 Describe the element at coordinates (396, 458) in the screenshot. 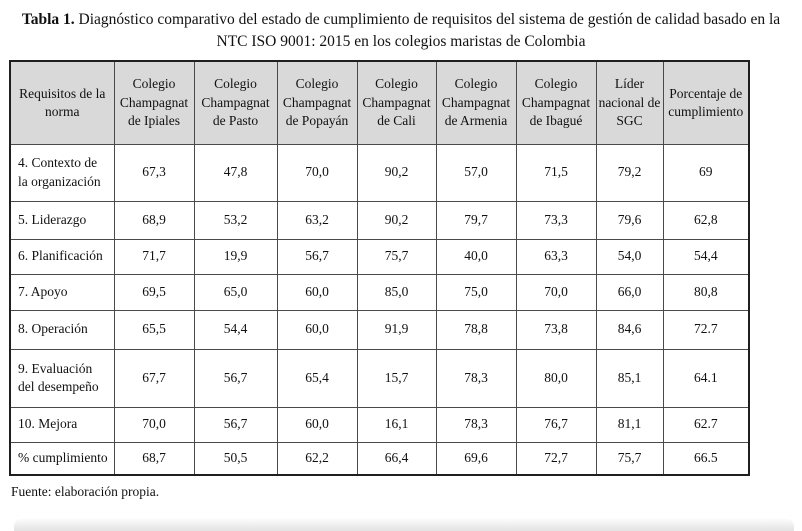

I see `value-cell: 66,4` at that location.